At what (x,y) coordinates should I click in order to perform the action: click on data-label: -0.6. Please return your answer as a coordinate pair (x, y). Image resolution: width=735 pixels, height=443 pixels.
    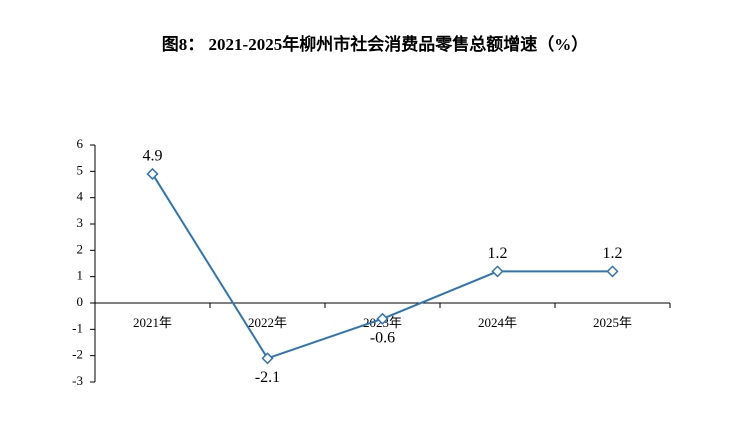
    Looking at the image, I should click on (382, 337).